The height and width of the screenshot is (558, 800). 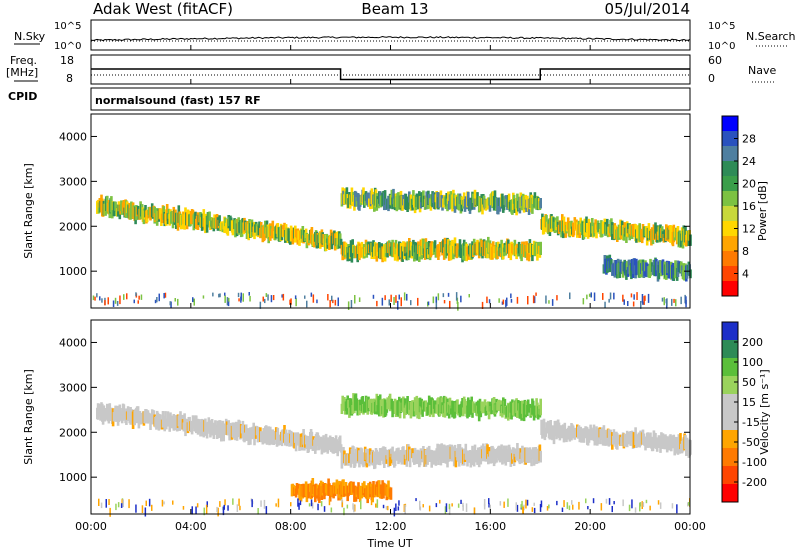 I want to click on colorbar-tick-label: 4, so click(x=745, y=274).